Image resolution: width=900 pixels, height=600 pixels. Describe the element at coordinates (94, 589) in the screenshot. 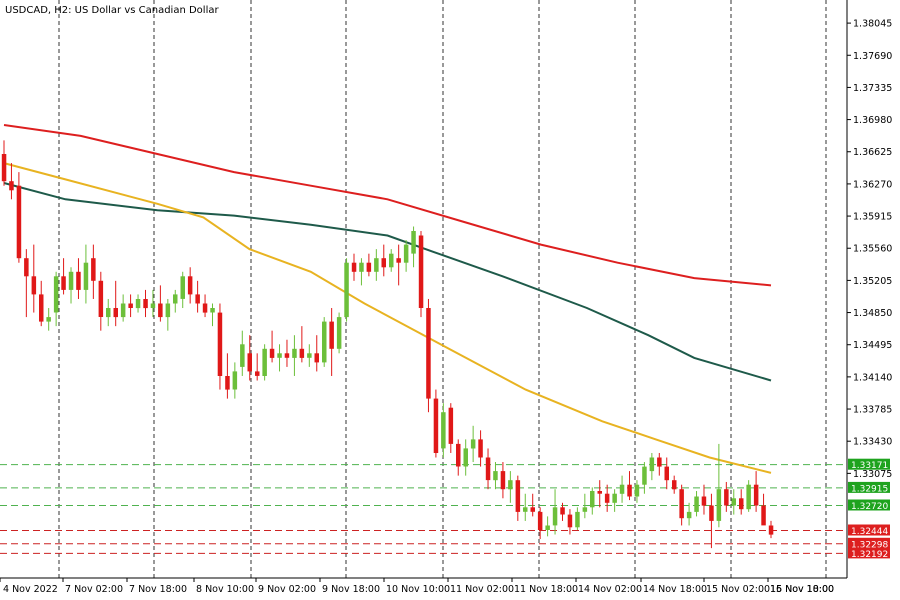

I see `time-tick-label: 7 Nov 02:00` at that location.